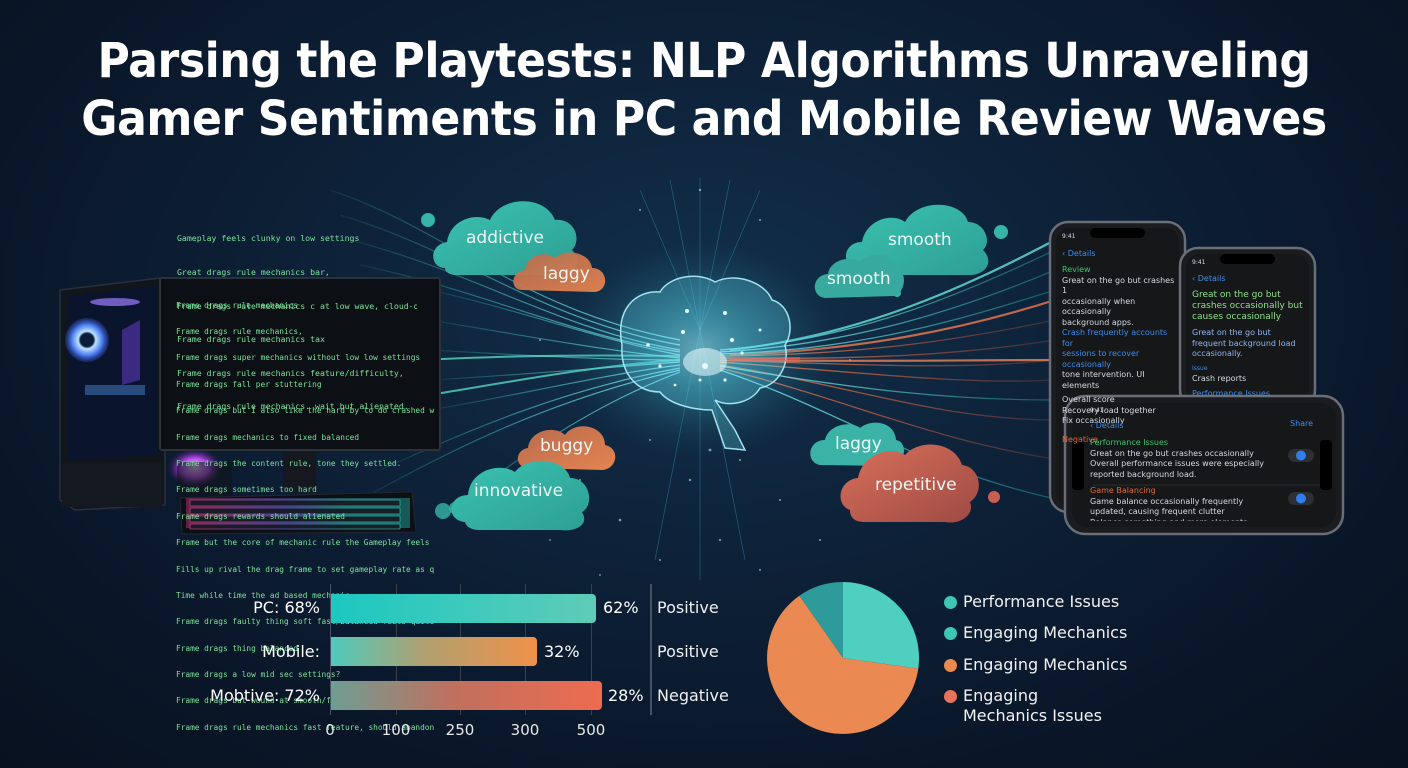 The width and height of the screenshot is (1408, 768). I want to click on bar-sentiment-label: Negative, so click(693, 695).